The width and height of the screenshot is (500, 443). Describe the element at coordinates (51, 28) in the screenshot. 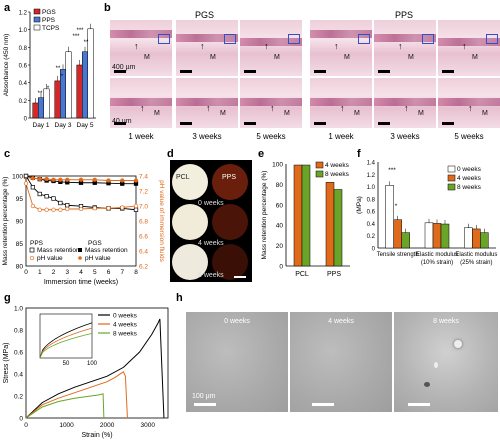

I see `legend-label: TCPS` at that location.